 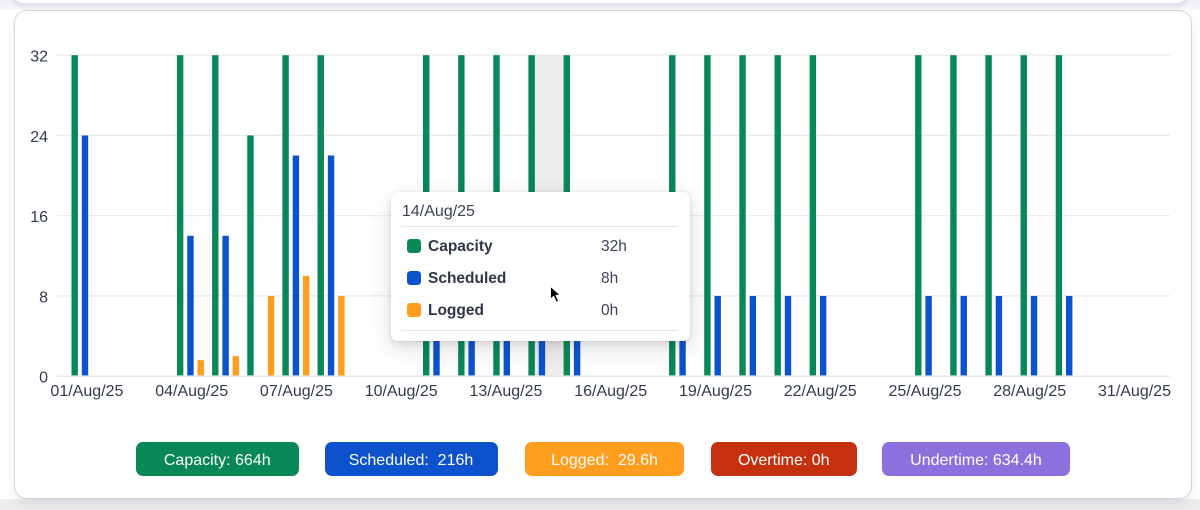 I want to click on svg-text: 13/Aug/25, so click(x=505, y=391).